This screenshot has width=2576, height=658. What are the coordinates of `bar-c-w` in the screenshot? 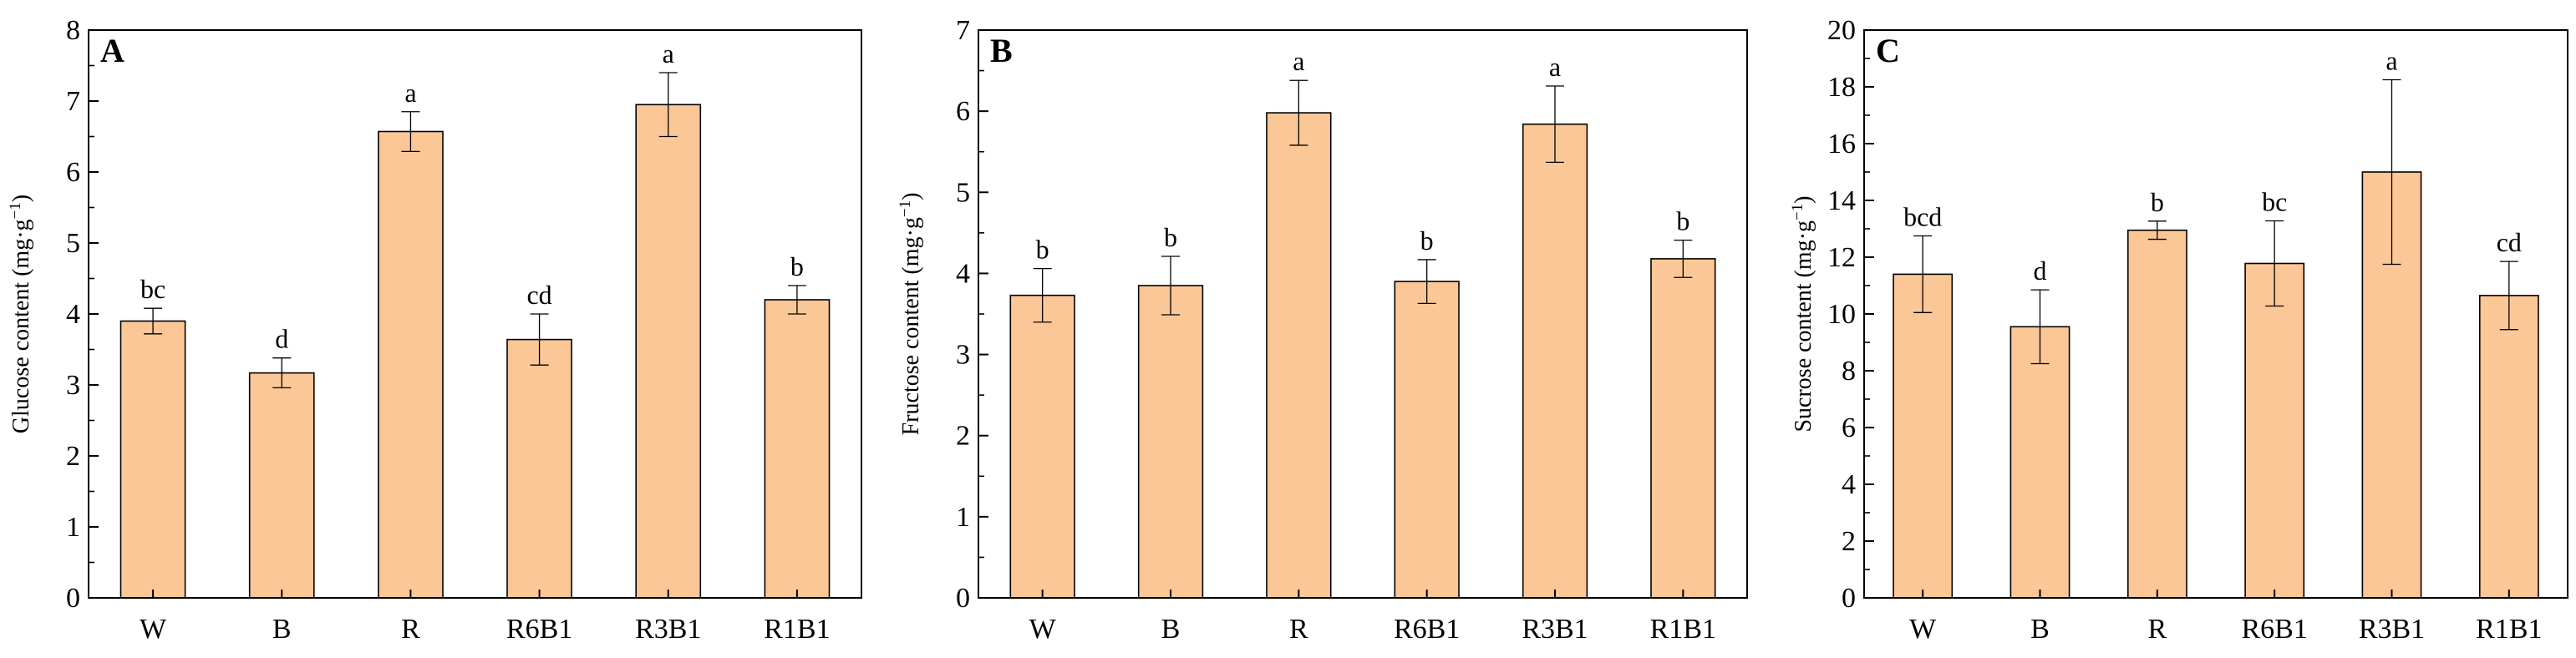 It's located at (1923, 436).